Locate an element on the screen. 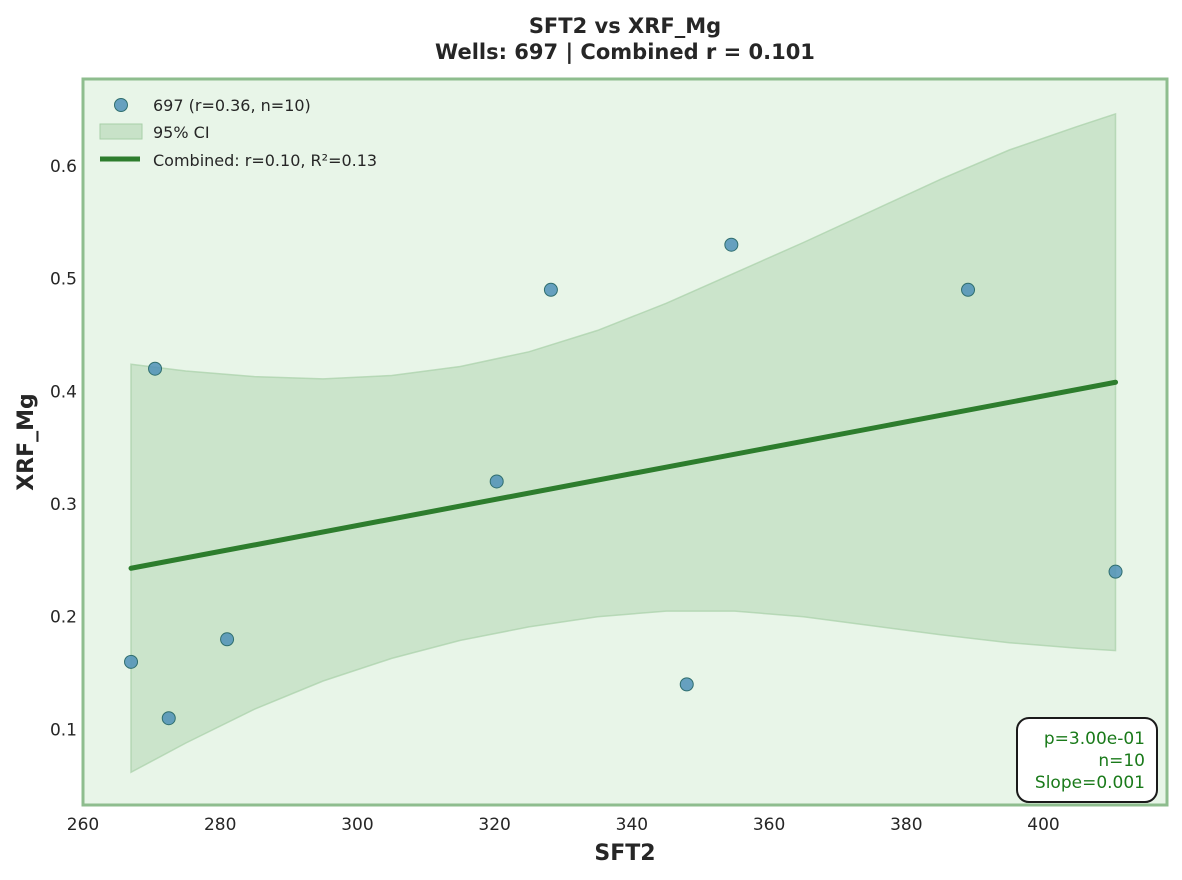  y-tick-label: 0.4 is located at coordinates (63, 392).